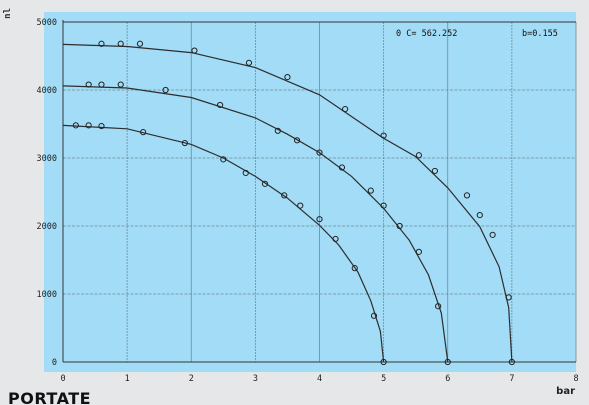 The image size is (589, 405). Describe the element at coordinates (383, 379) in the screenshot. I see `x-tick-label: 5` at that location.